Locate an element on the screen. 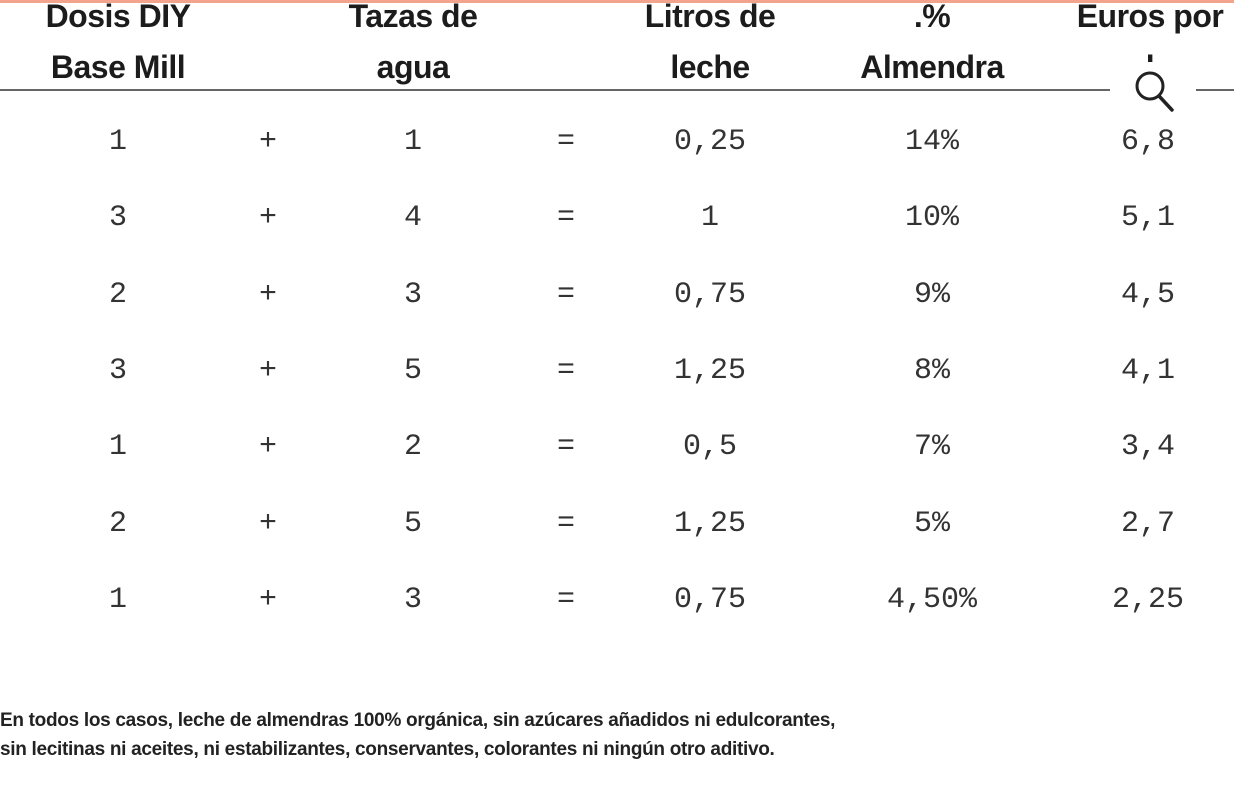 This screenshot has width=1234, height=800. cell-almendra: 8% is located at coordinates (931, 370).